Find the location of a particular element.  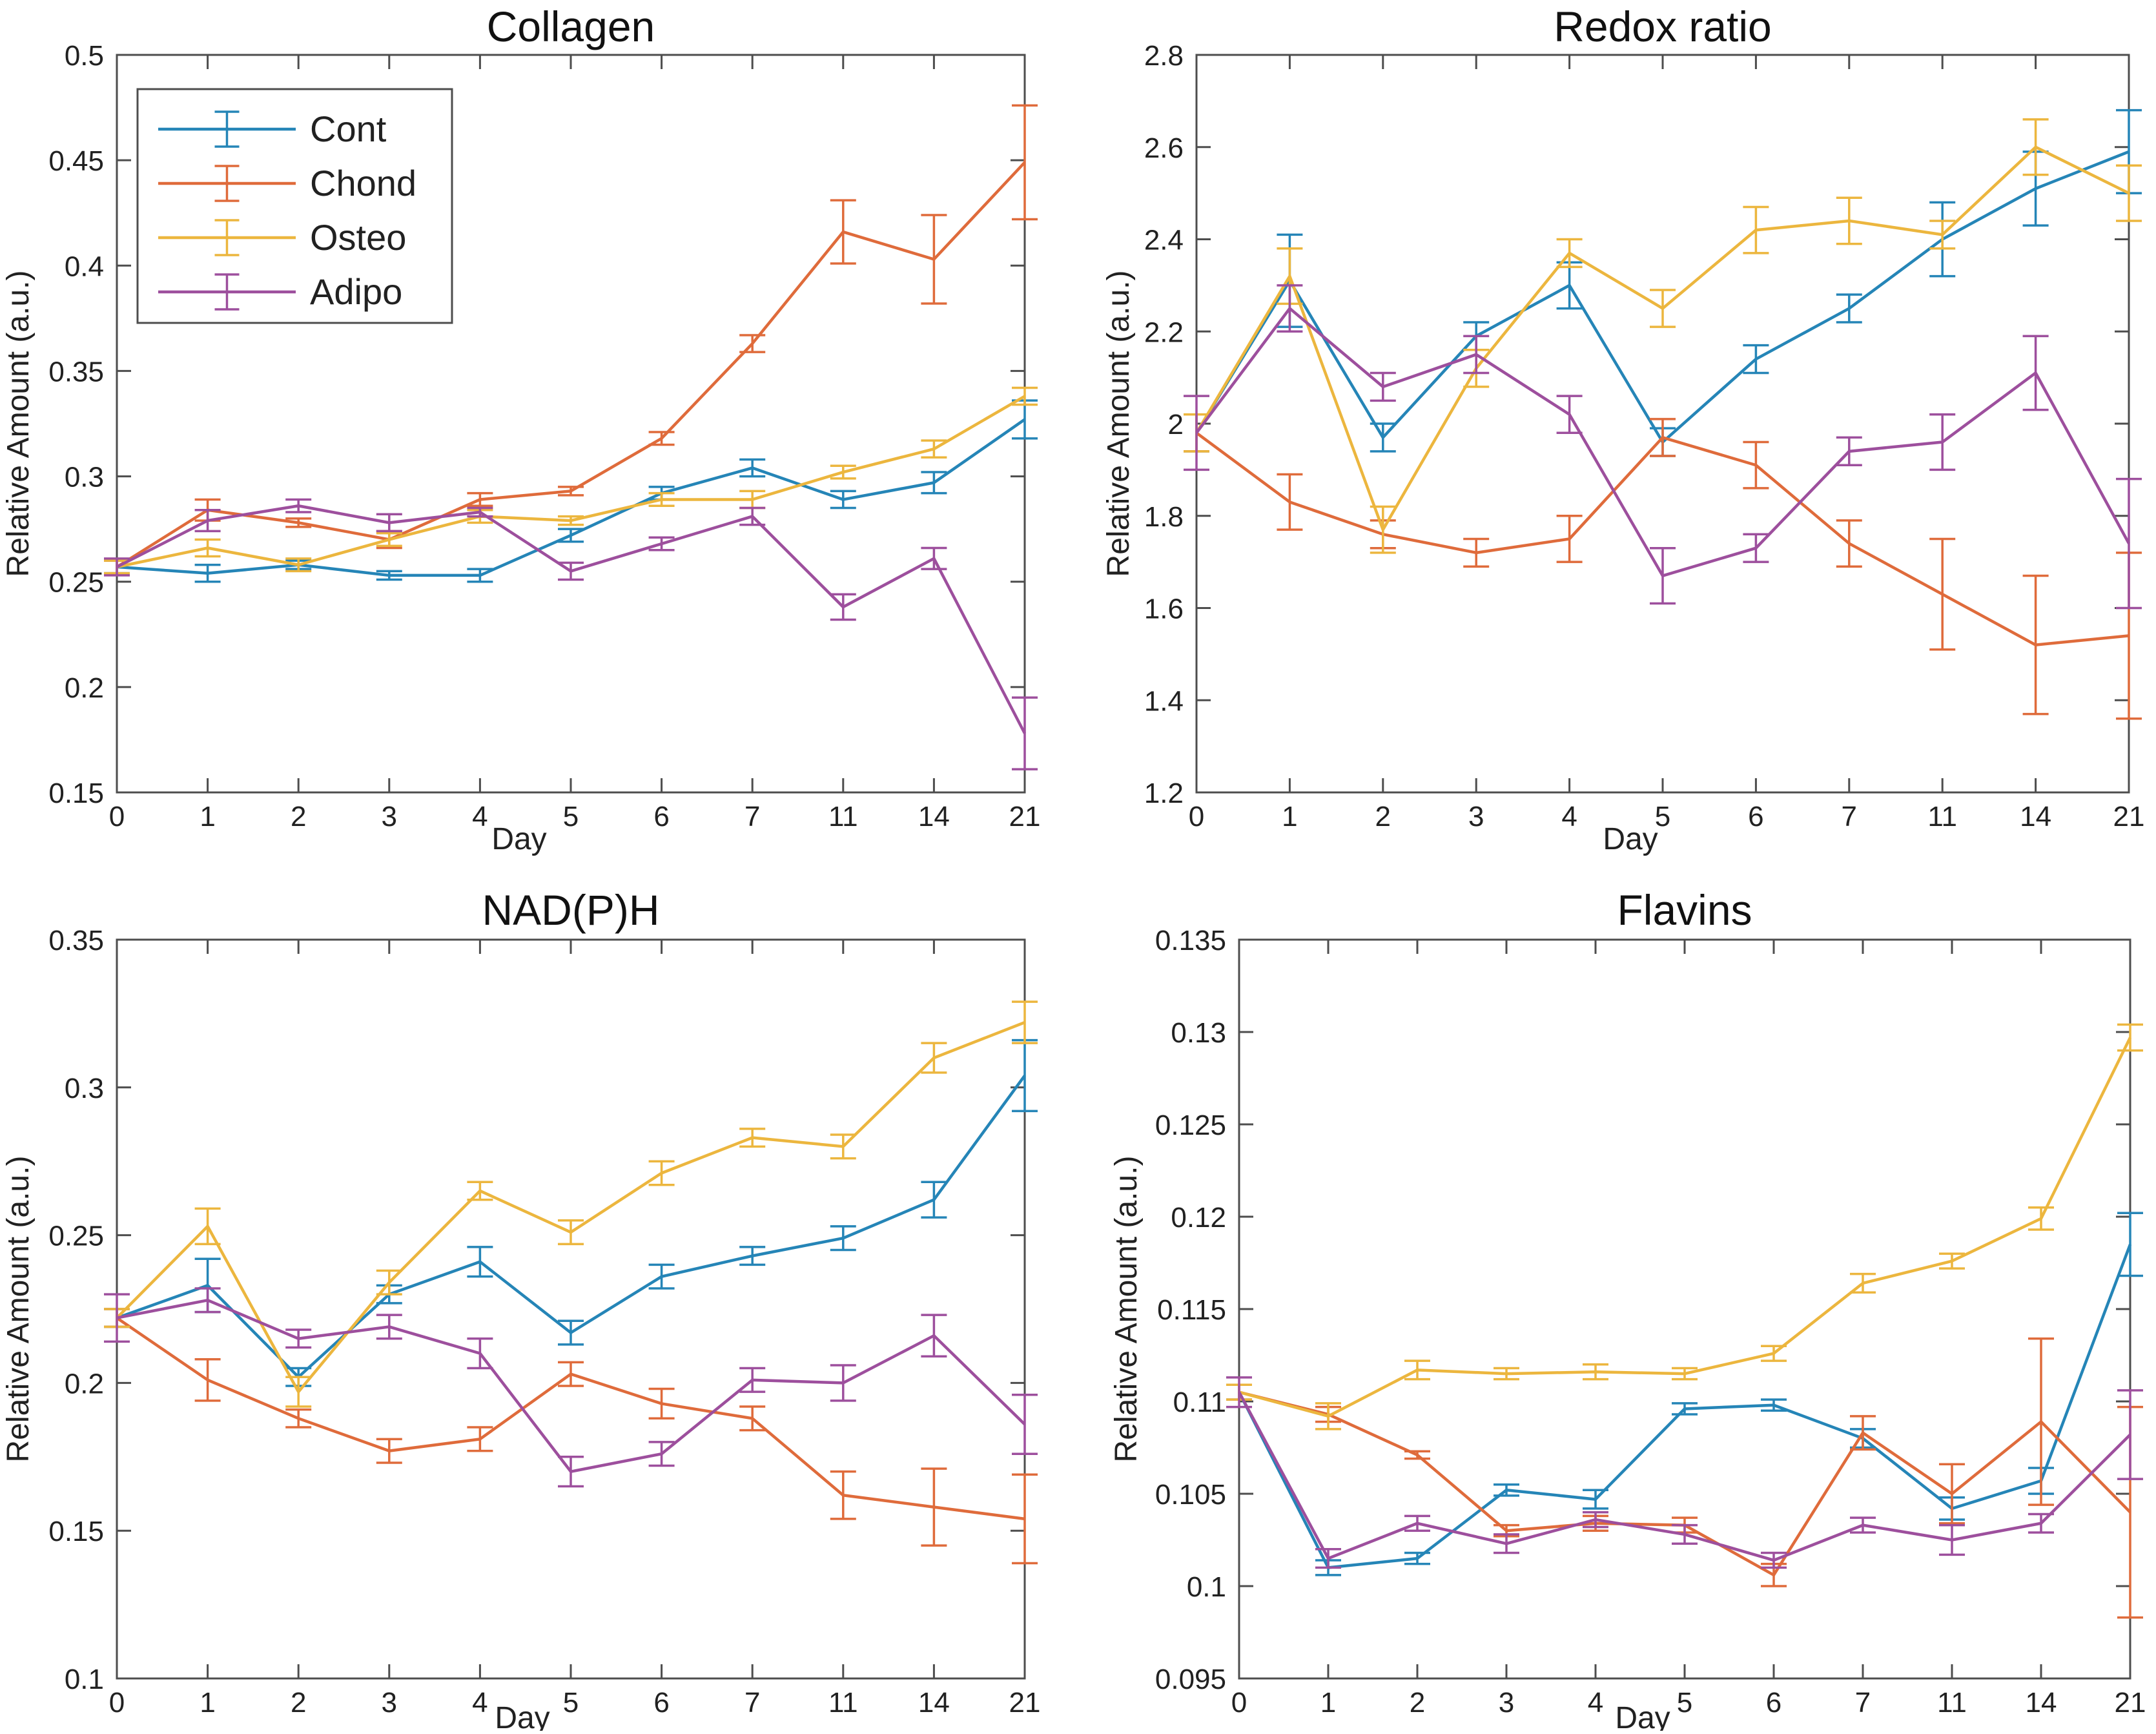

y-tick-label: 0.5 is located at coordinates (85, 56).